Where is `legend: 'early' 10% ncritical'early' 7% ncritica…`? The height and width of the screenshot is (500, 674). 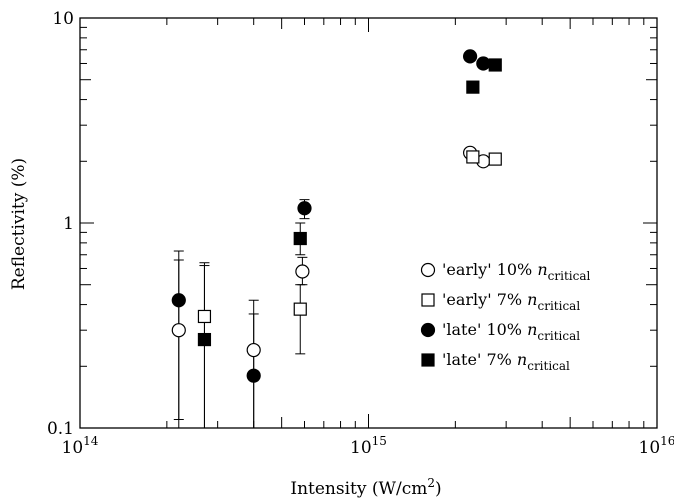
legend: 'early' 10% ncritical'early' 7% ncritica… is located at coordinates (505, 316).